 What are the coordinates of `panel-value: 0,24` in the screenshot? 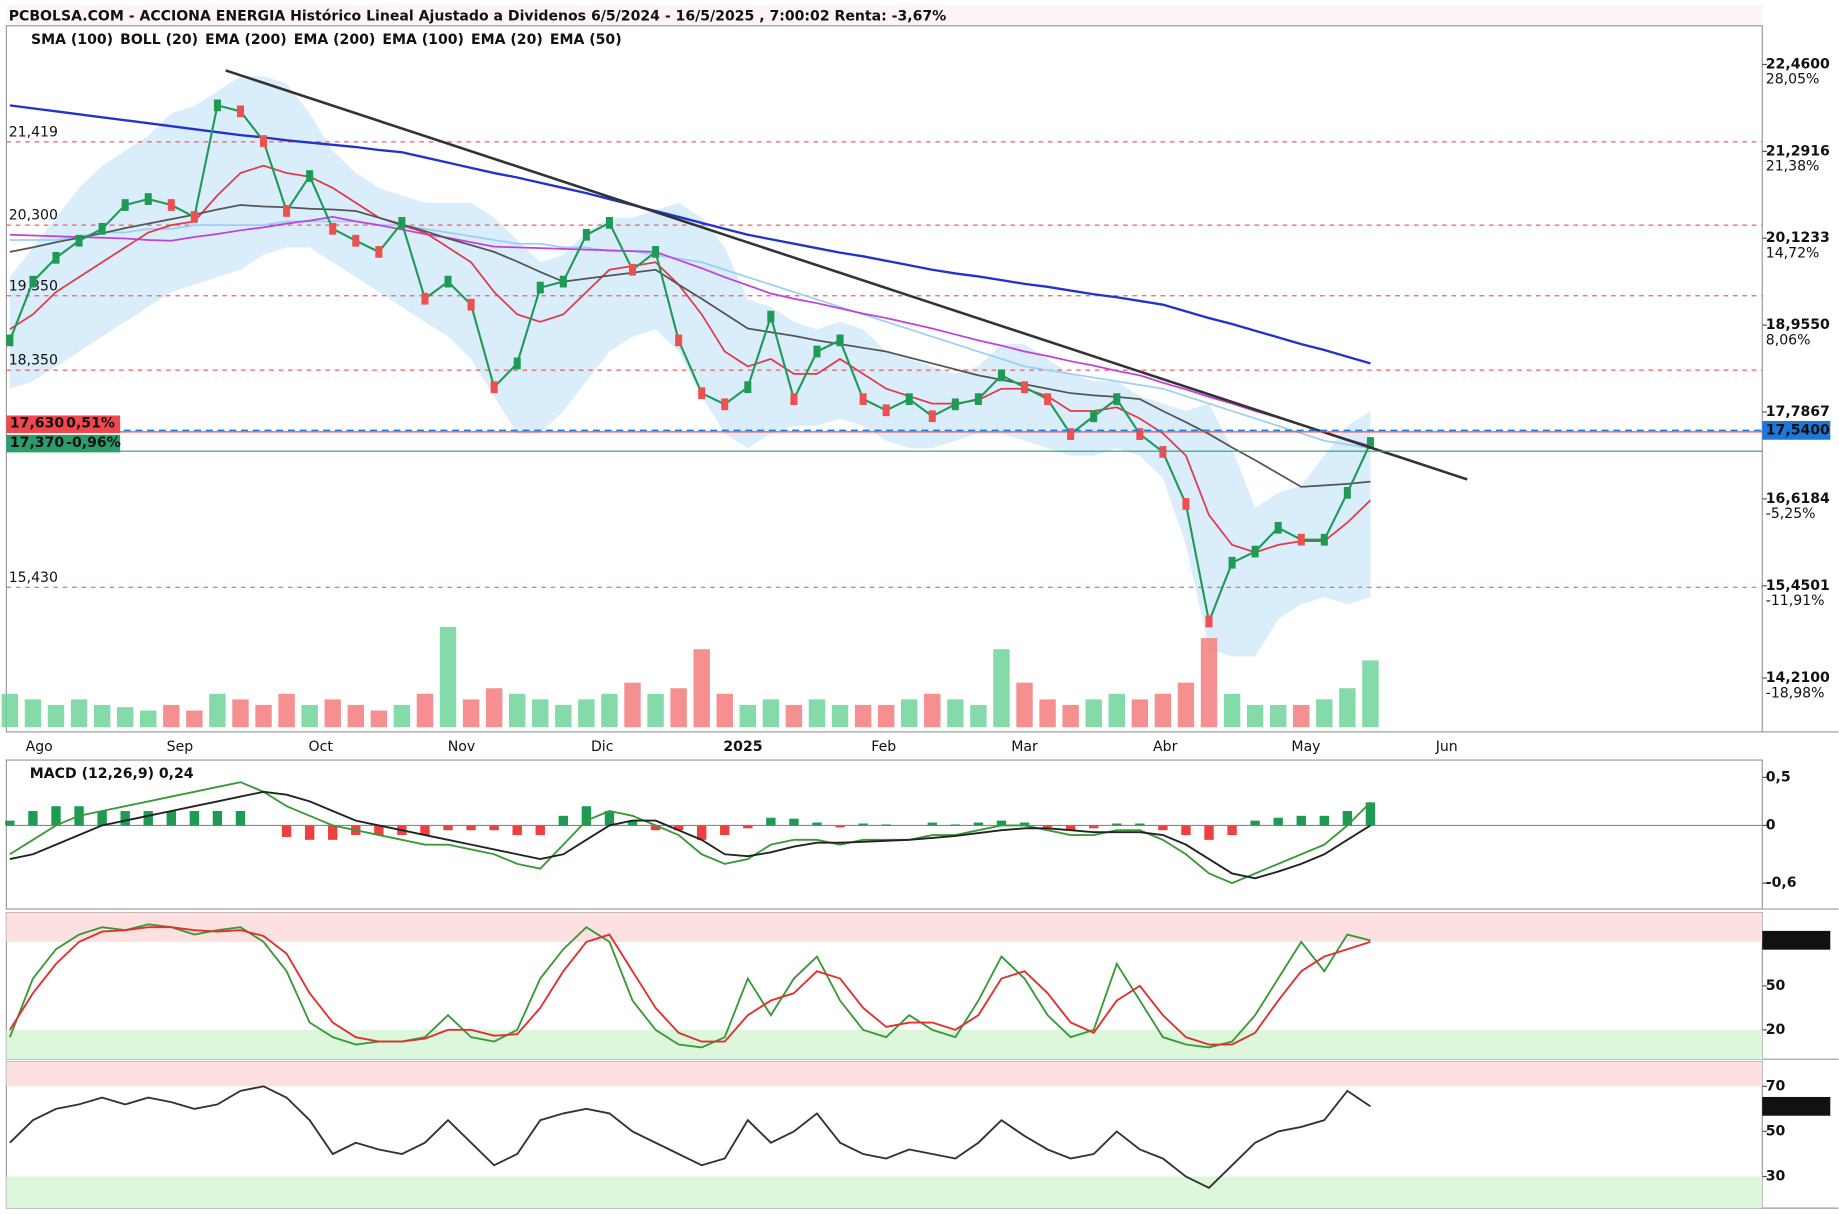 It's located at (176, 774).